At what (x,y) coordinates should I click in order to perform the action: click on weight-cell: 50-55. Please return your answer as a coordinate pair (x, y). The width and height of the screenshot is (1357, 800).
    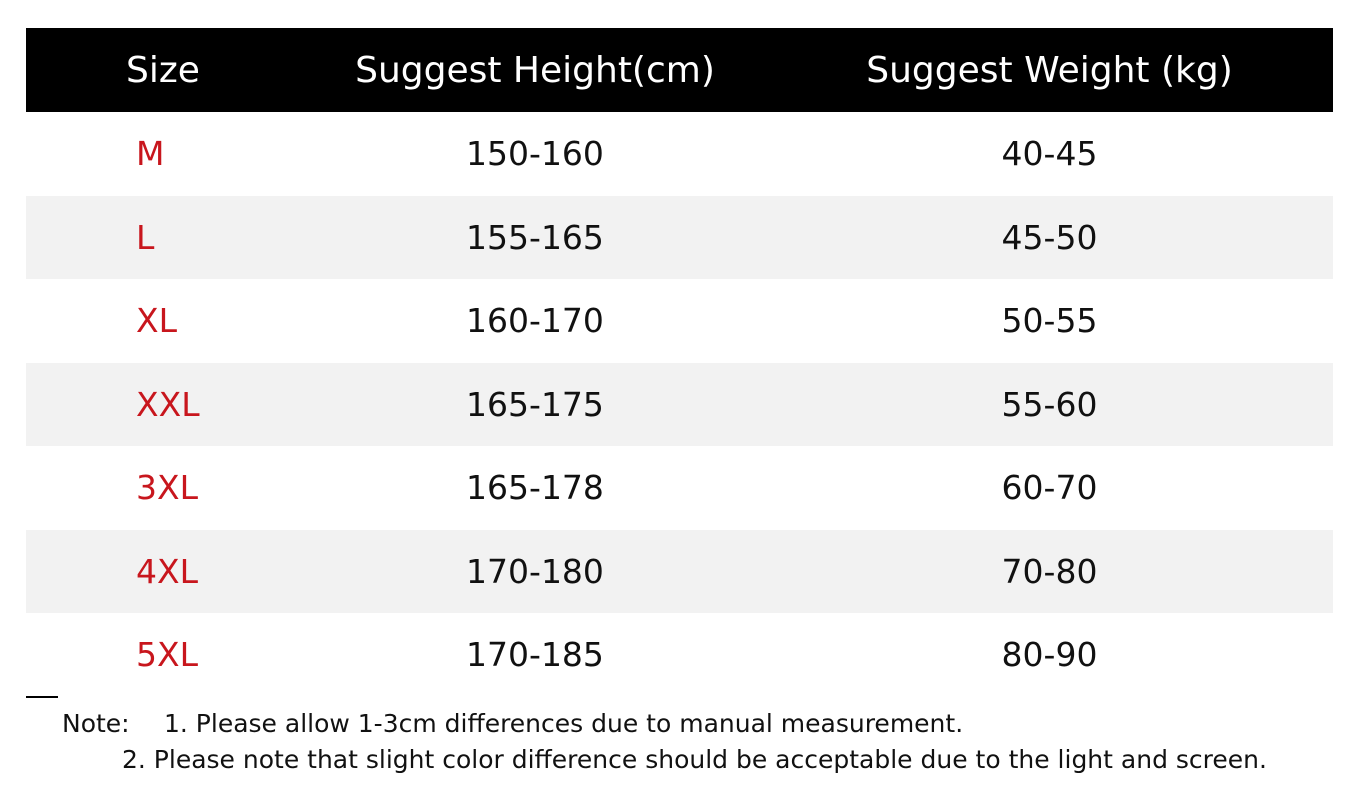
    Looking at the image, I should click on (1049, 321).